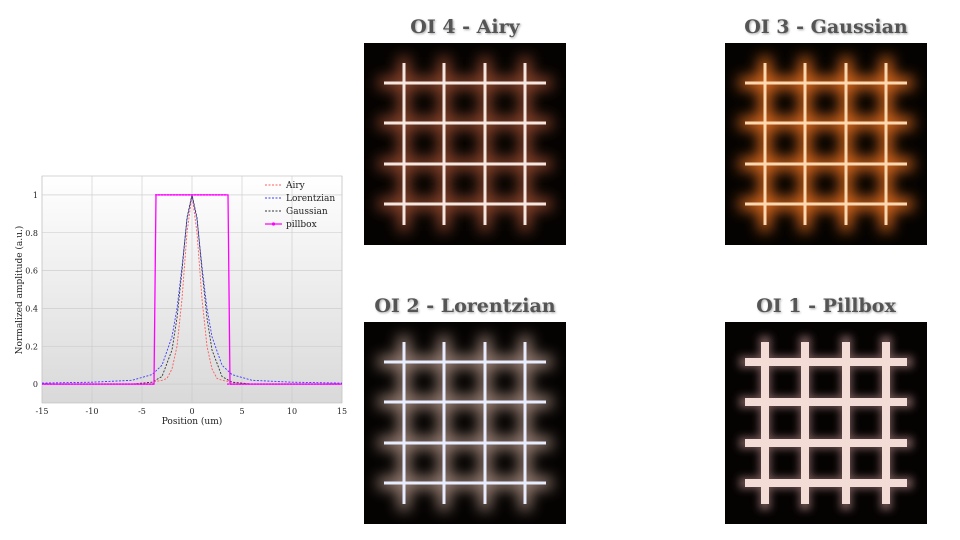 The width and height of the screenshot is (960, 540). Describe the element at coordinates (192, 421) in the screenshot. I see `x-axis-label: Position (um)` at that location.